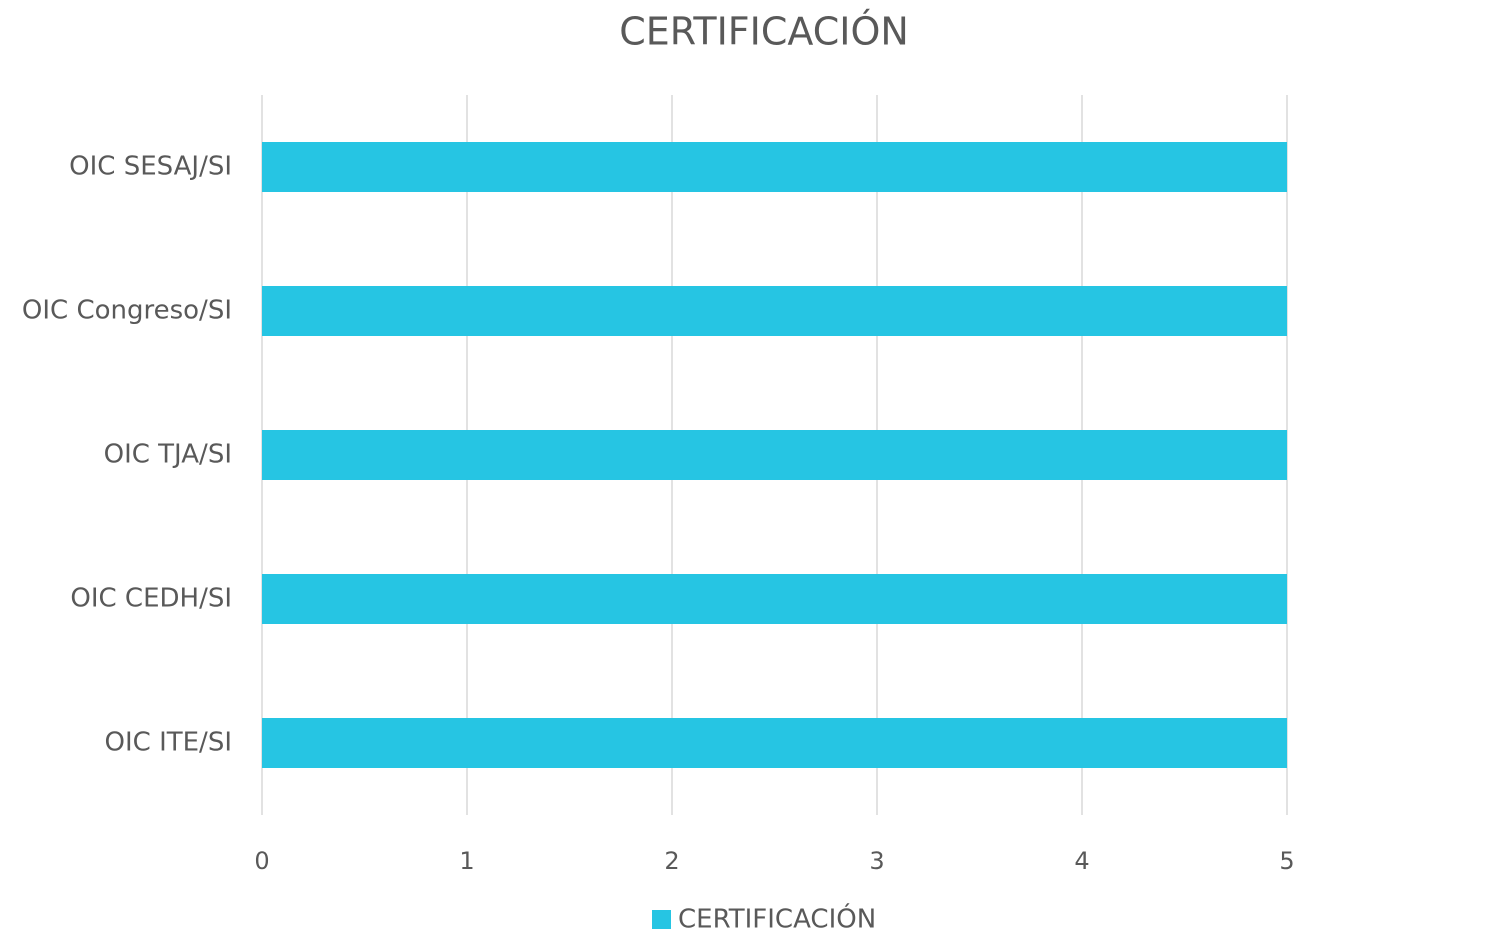  I want to click on y-tick-label: OIC TJA/SI, so click(168, 455).